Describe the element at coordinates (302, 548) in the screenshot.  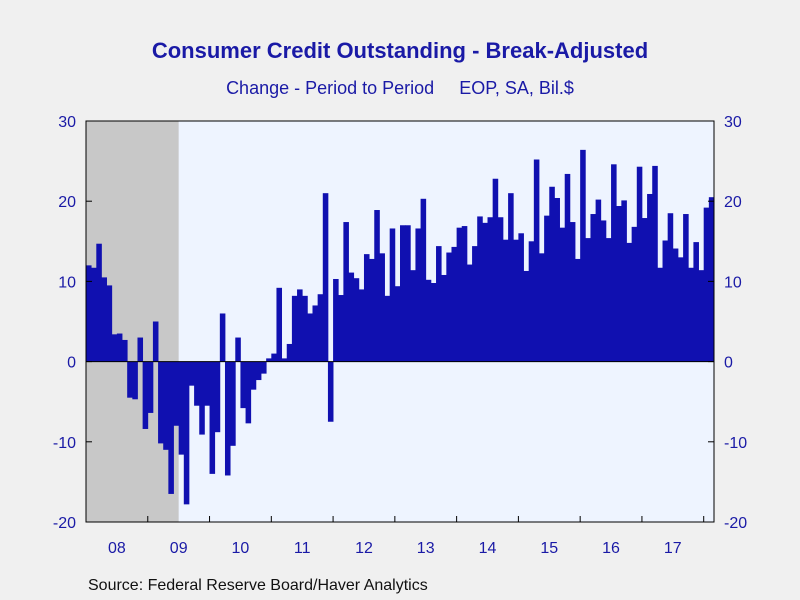
I see `x-tick-label: 11` at that location.